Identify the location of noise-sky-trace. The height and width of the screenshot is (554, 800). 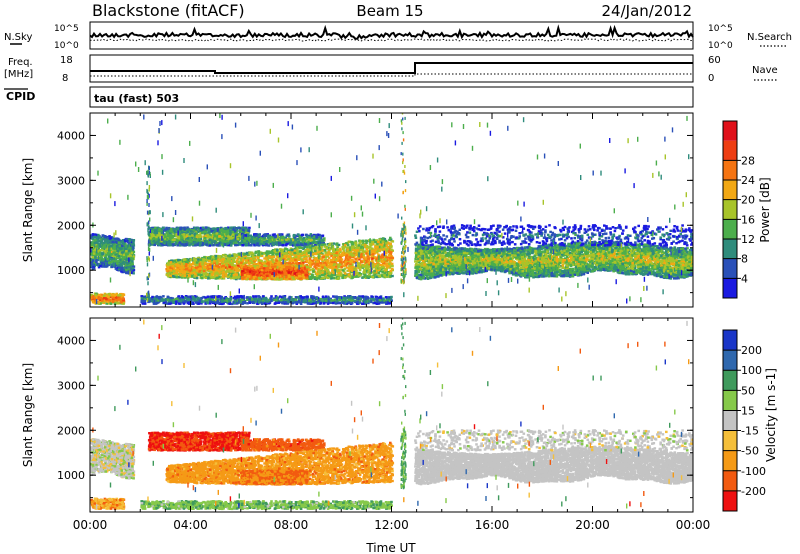
(391, 32).